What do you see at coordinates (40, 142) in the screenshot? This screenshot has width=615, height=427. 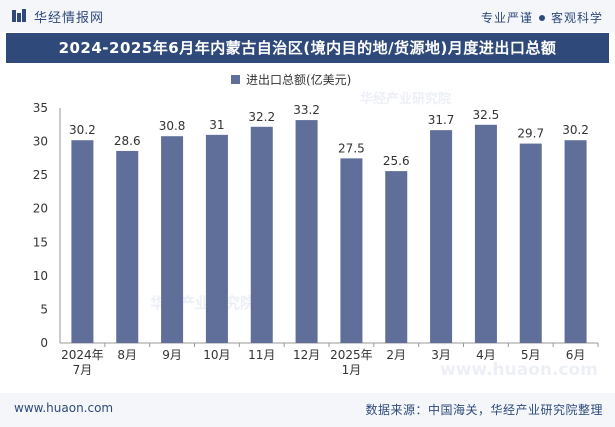 I see `y-tick-label: 30` at bounding box center [40, 142].